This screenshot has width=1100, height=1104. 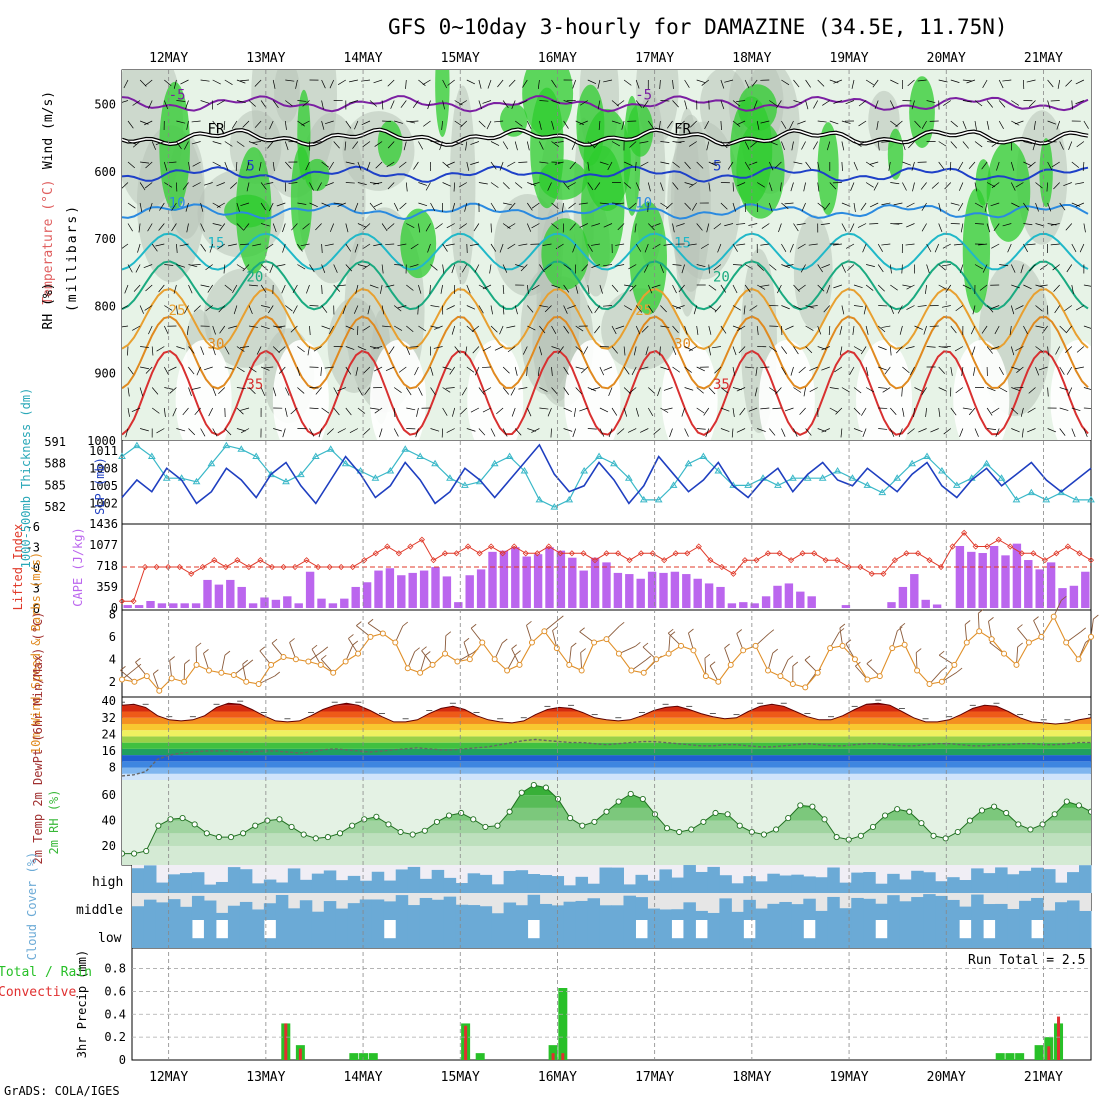 I want to click on rh-gray-region, so click(x=813, y=272).